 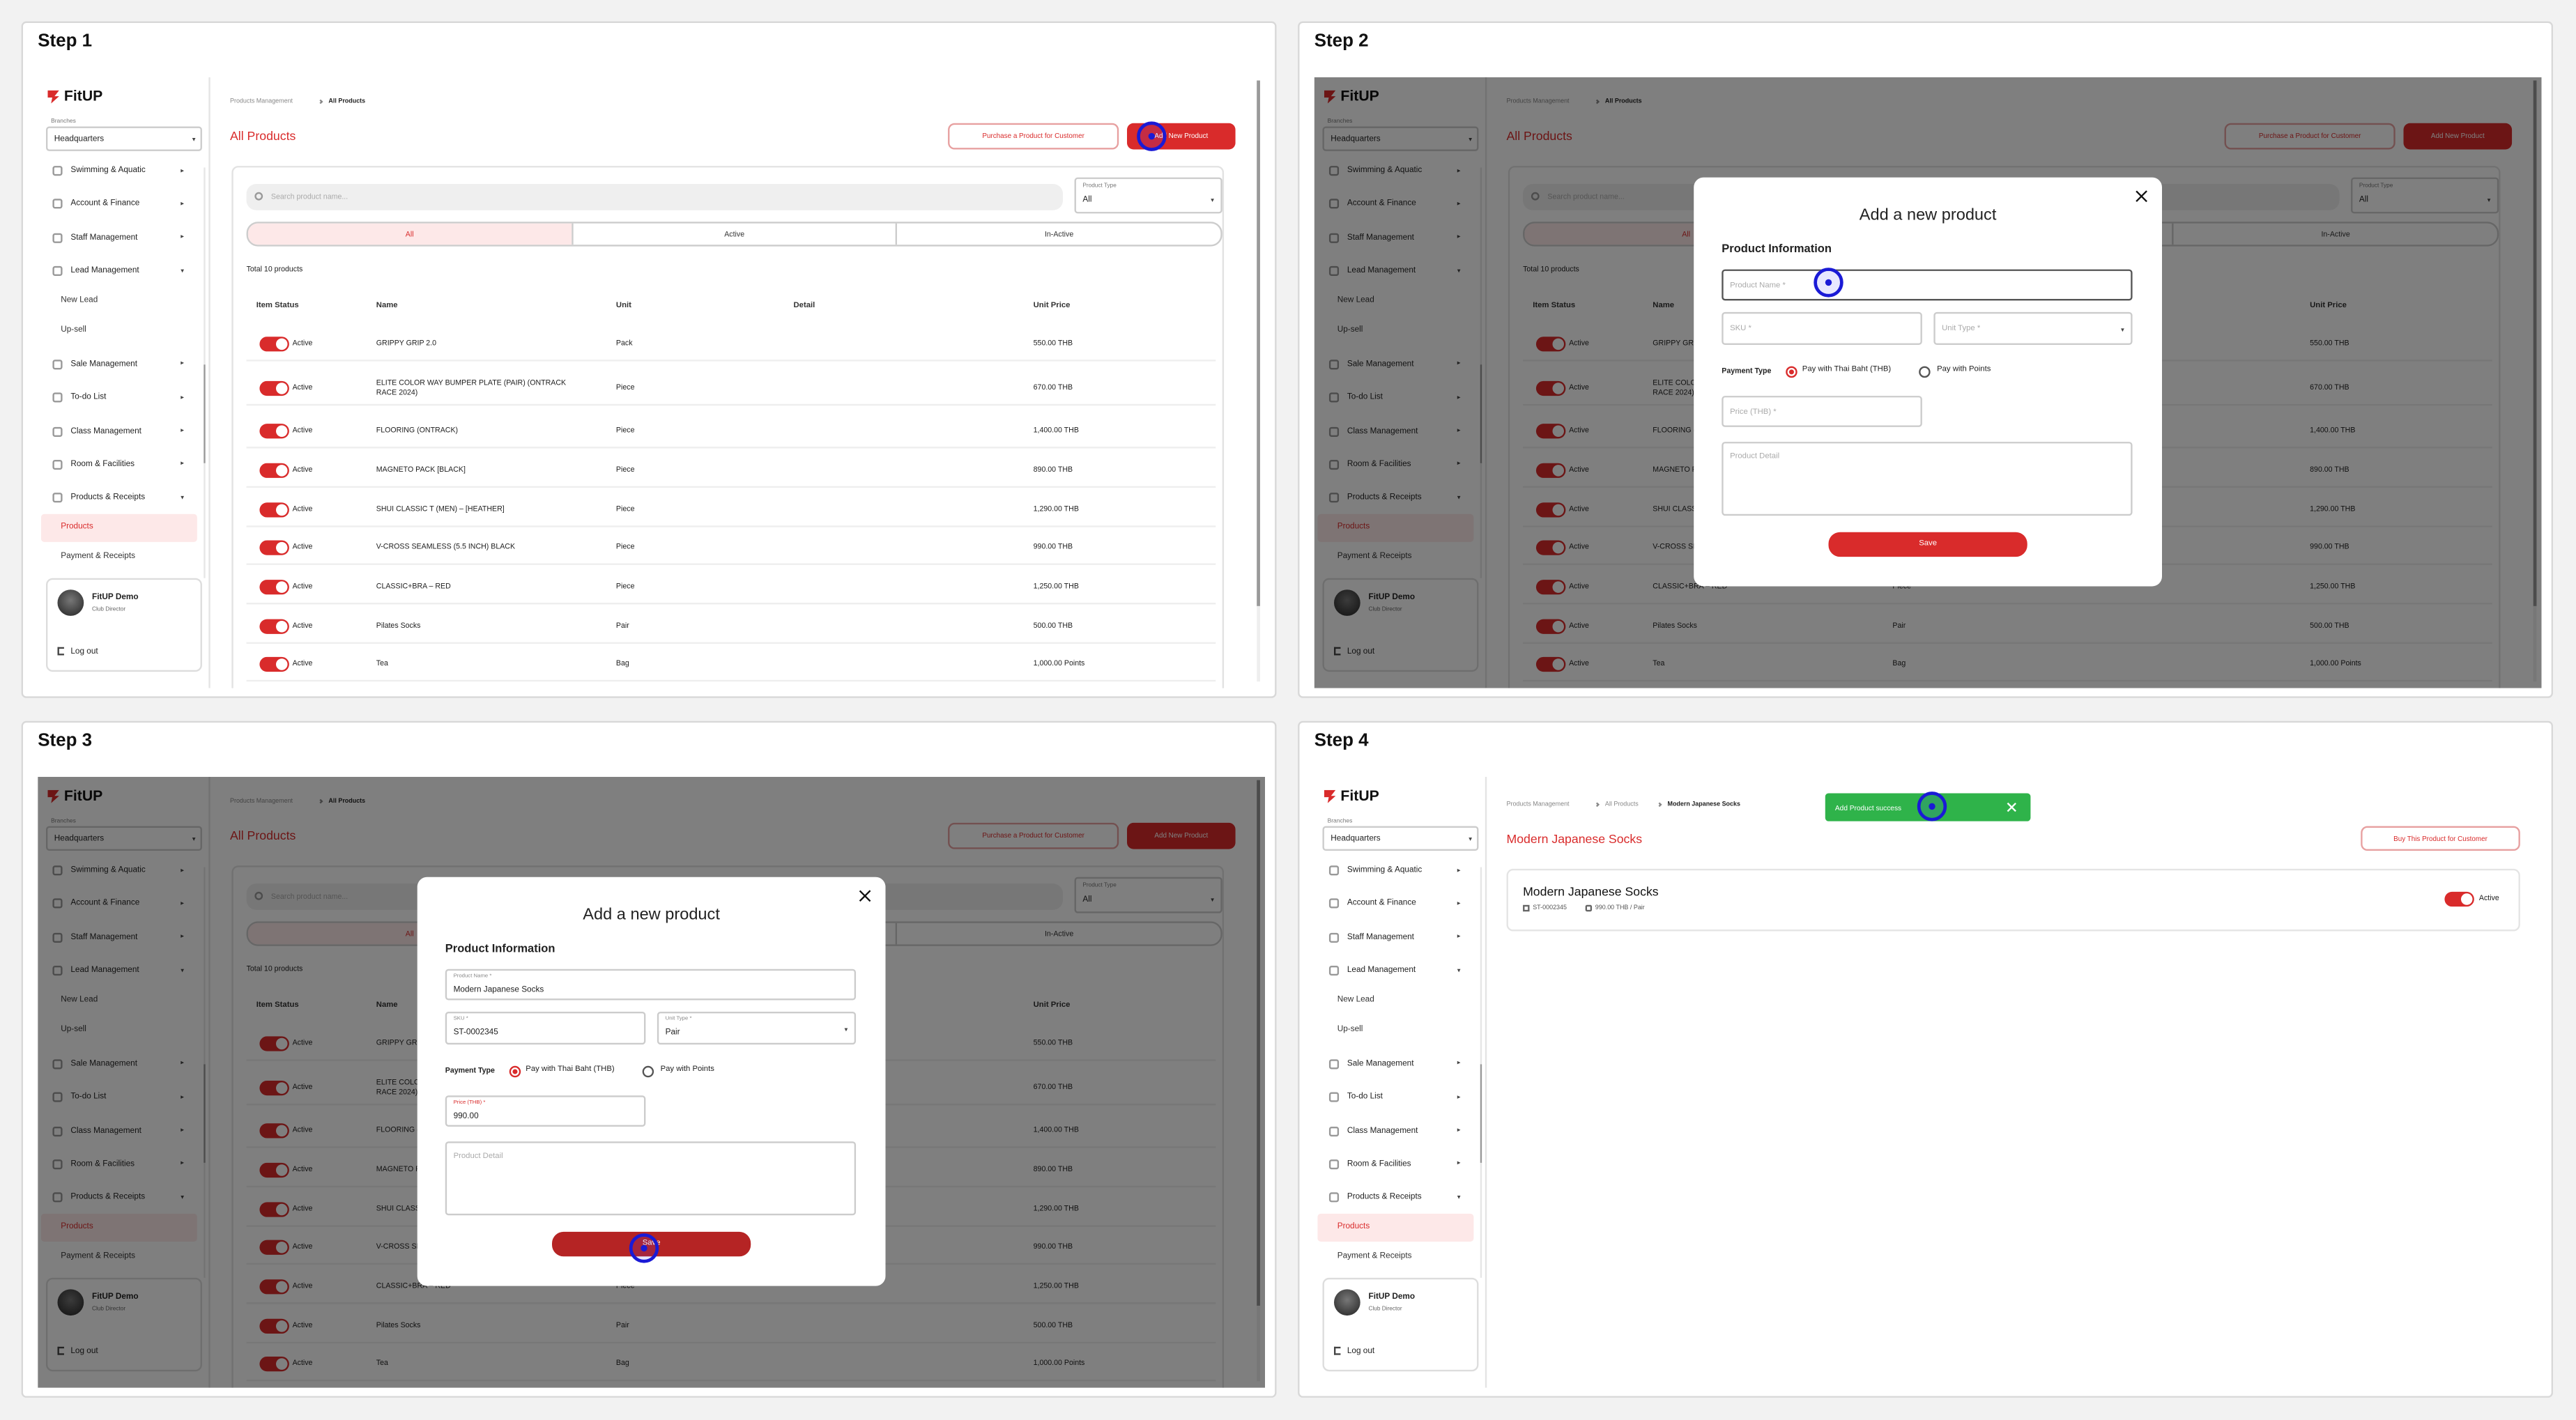 I want to click on type-select: Product Type All, so click(x=1148, y=195).